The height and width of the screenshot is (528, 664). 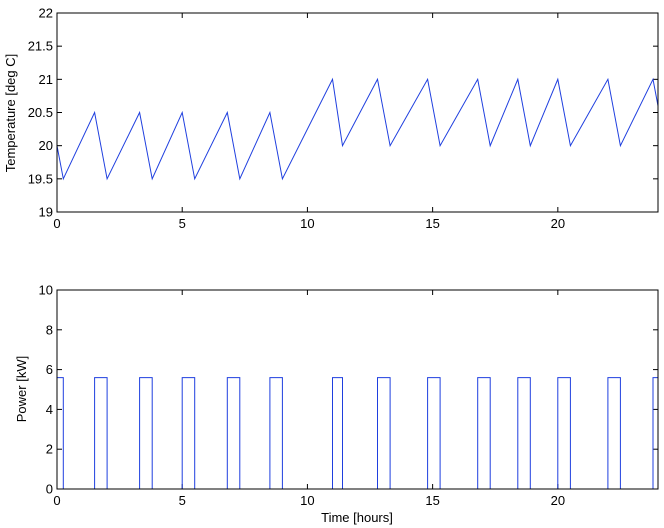 I want to click on y-tick-label: 19.5, so click(x=40, y=178).